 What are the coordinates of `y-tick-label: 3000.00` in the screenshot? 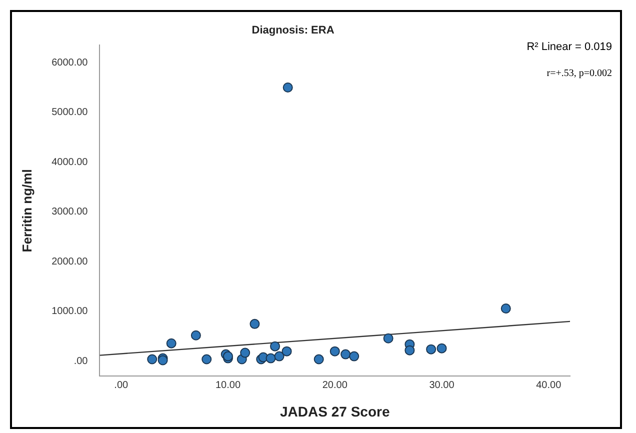 It's located at (70, 212).